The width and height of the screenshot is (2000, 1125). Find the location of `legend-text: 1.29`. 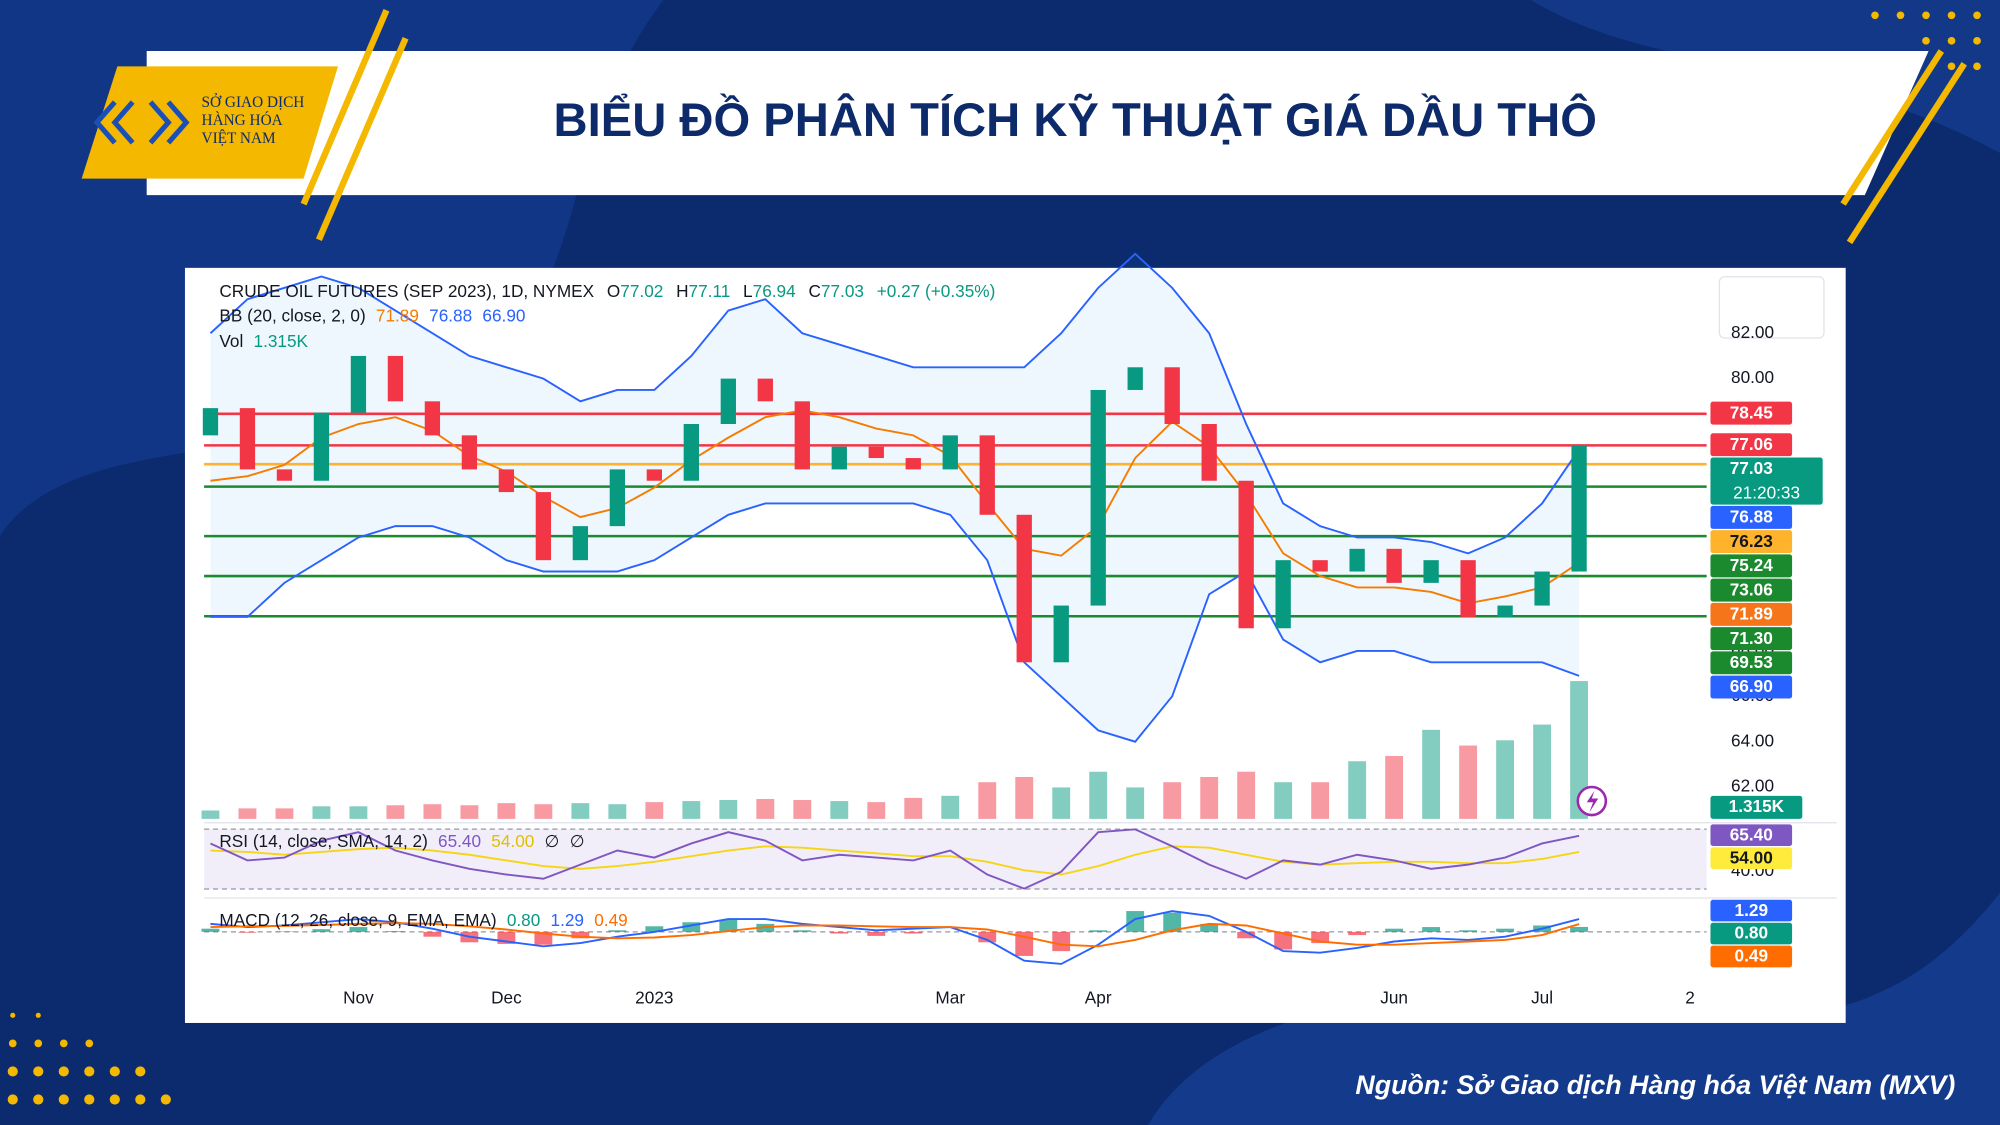

legend-text: 1.29 is located at coordinates (567, 919).